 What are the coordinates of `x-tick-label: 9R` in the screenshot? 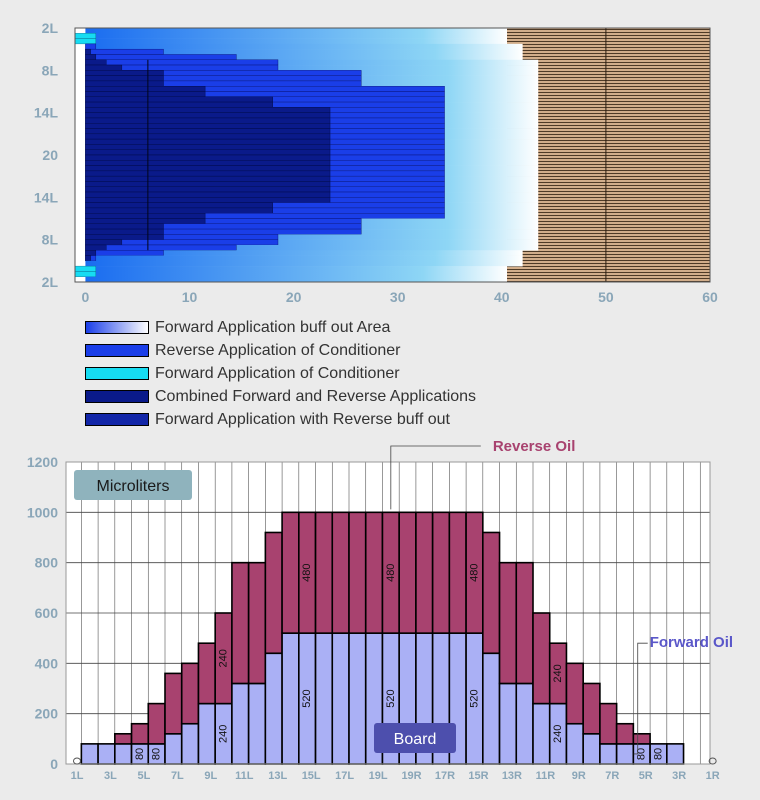 It's located at (579, 776).